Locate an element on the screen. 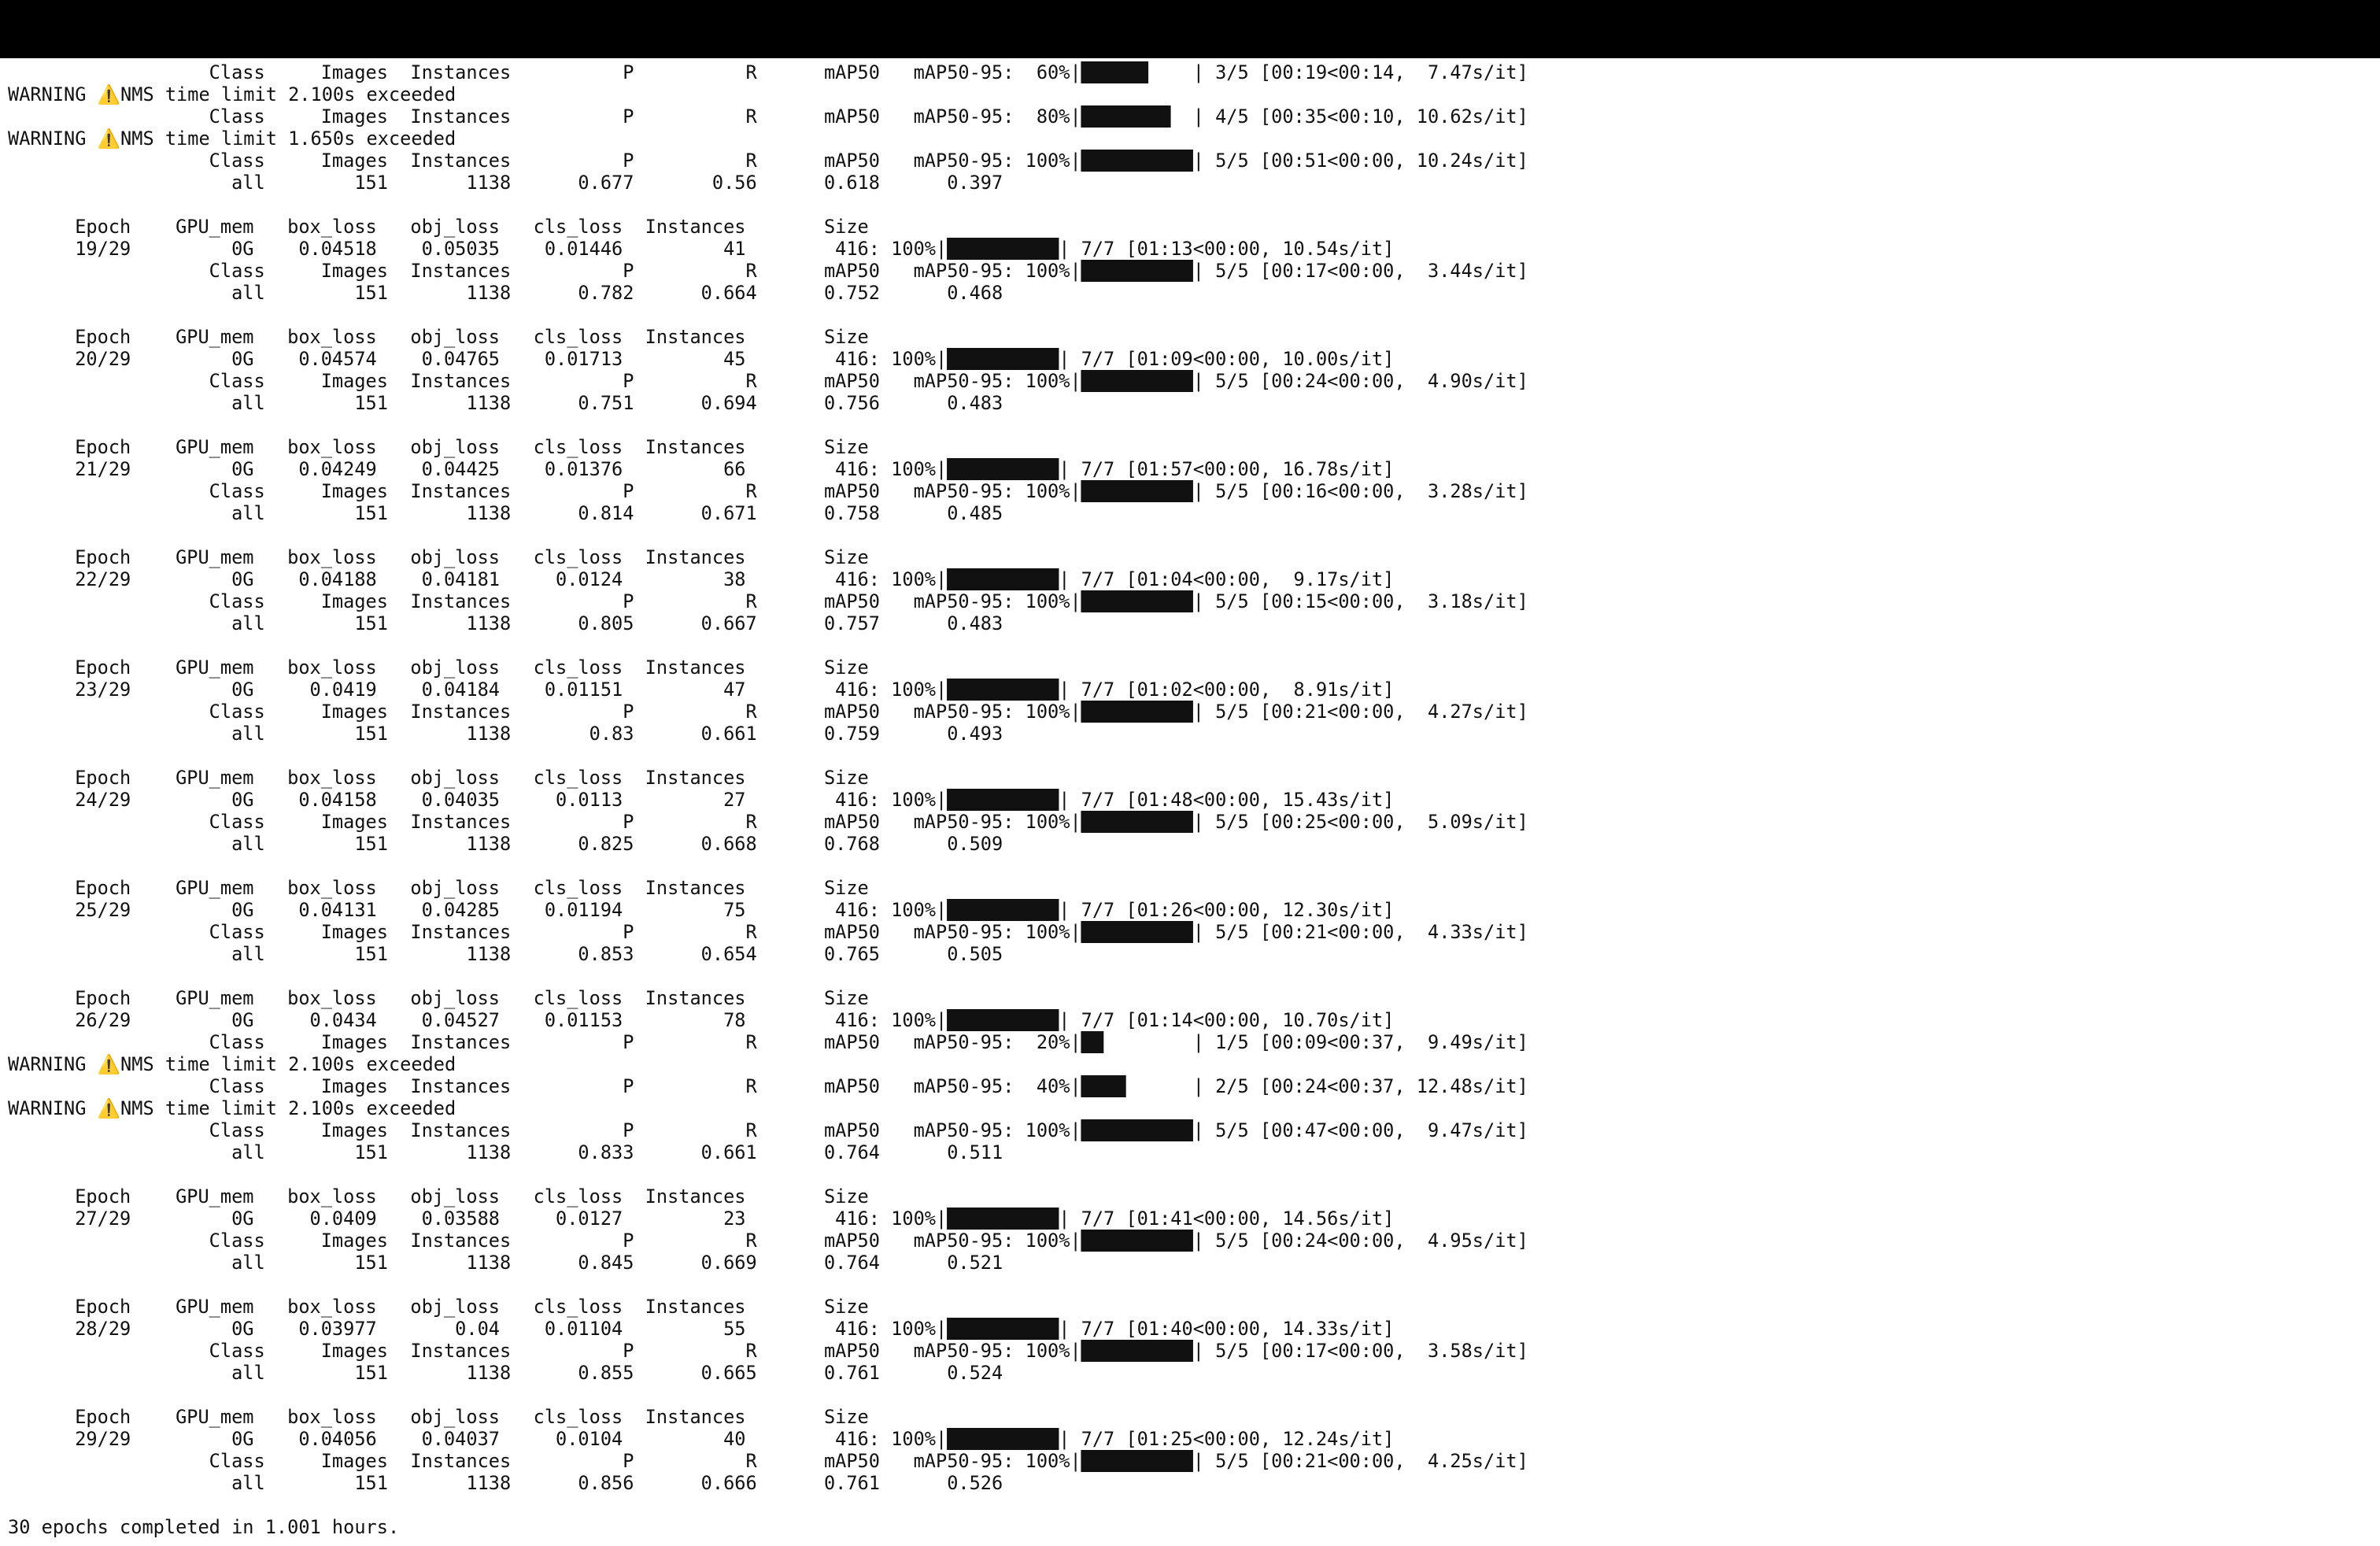  output-line: all 151 1138 0.845 0.669 0.764 0.521 is located at coordinates (505, 1263).